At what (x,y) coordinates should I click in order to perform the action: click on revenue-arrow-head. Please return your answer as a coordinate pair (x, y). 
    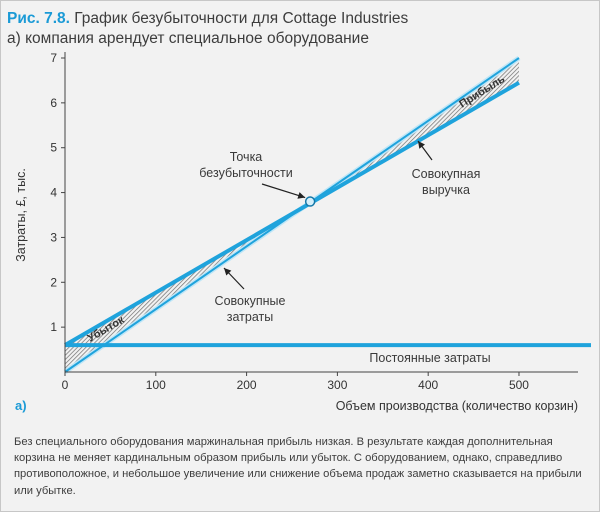
    Looking at the image, I should click on (421, 145).